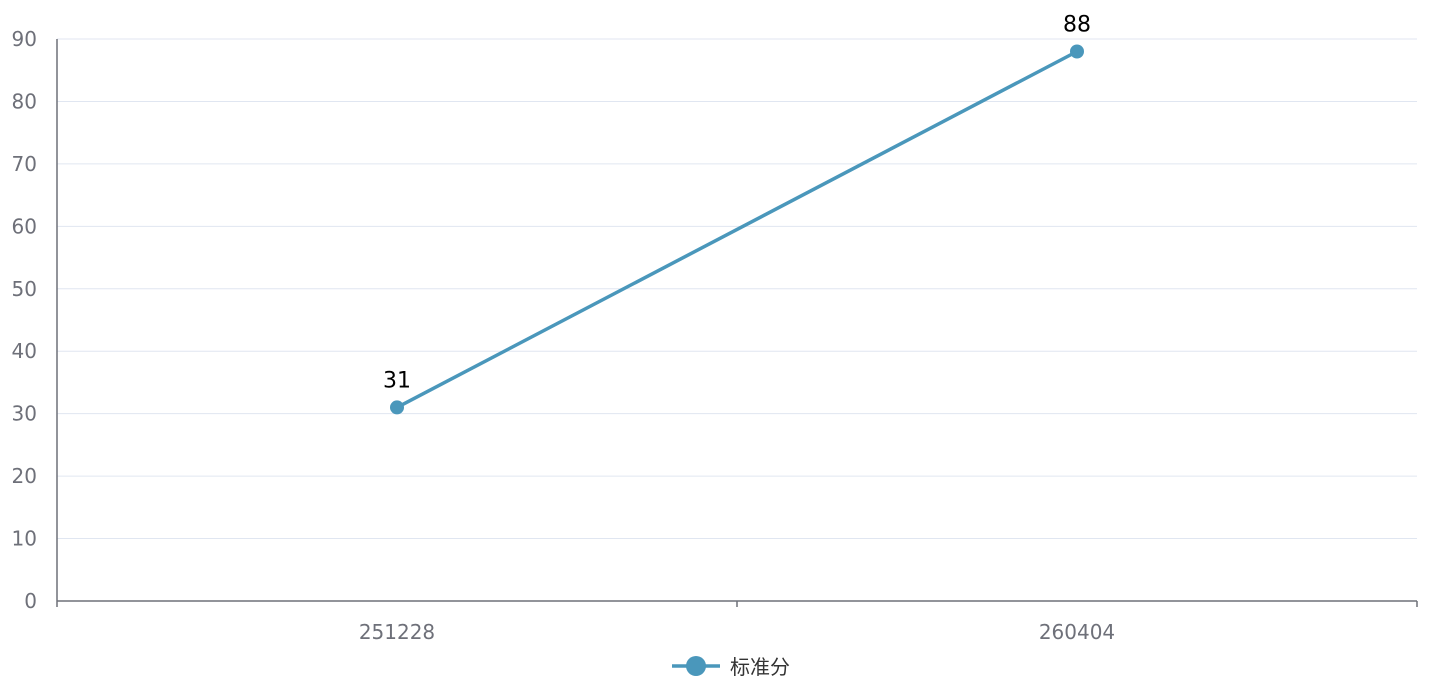 The height and width of the screenshot is (685, 1429). I want to click on legend-label: 标准分, so click(760, 667).